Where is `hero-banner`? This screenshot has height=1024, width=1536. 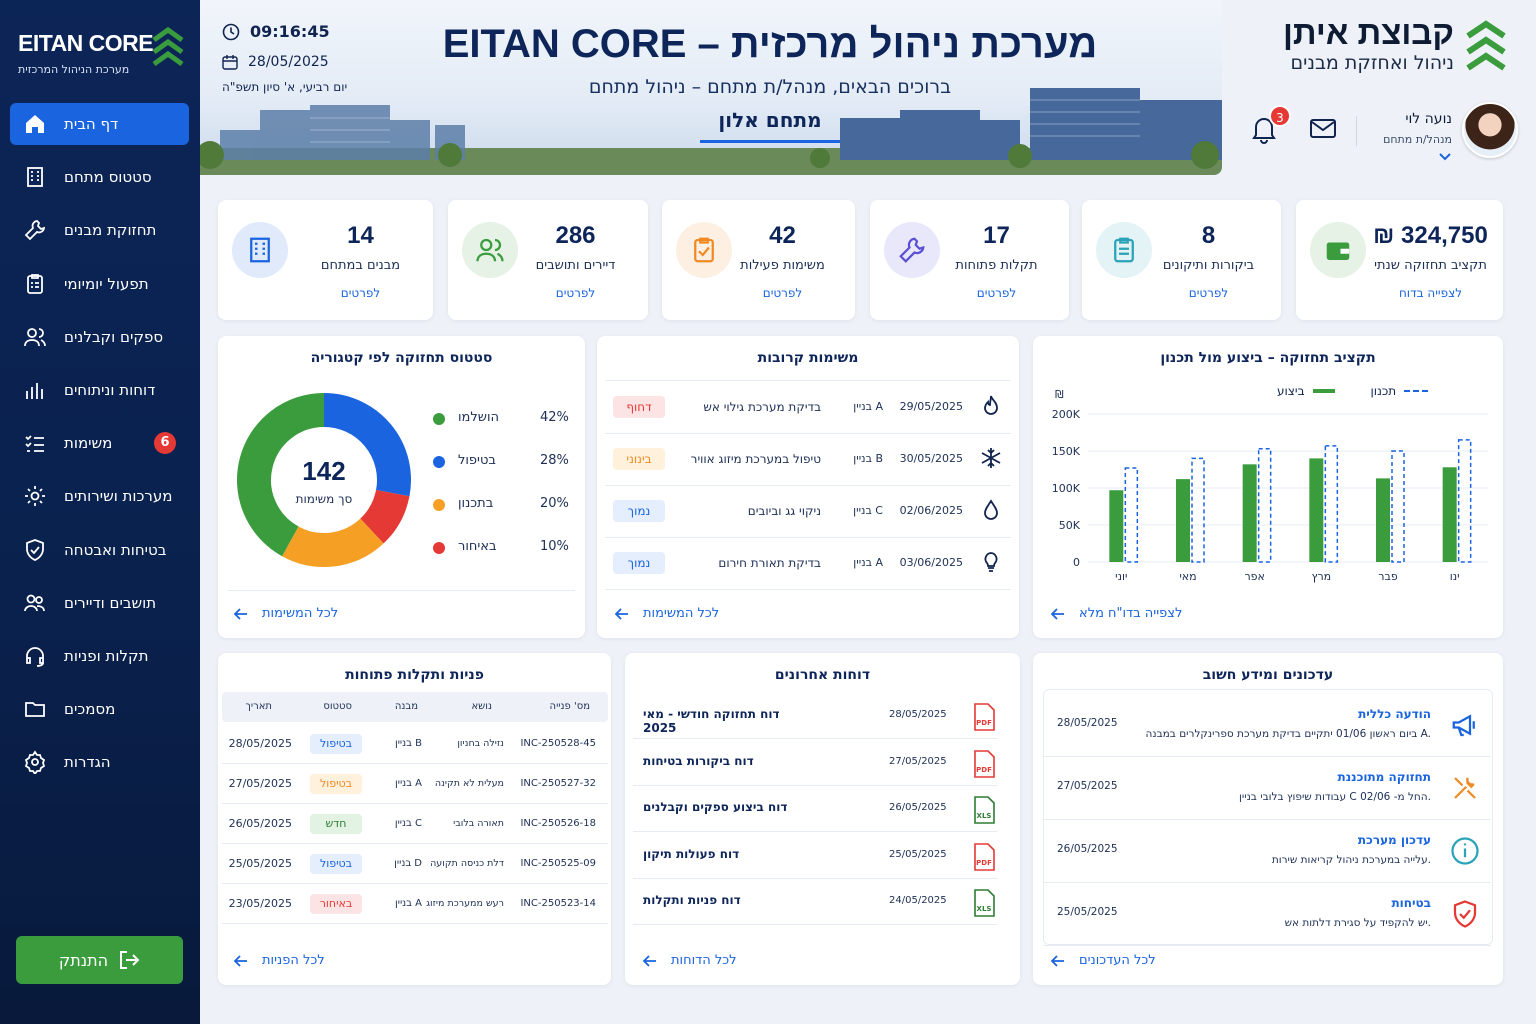 hero-banner is located at coordinates (711, 87).